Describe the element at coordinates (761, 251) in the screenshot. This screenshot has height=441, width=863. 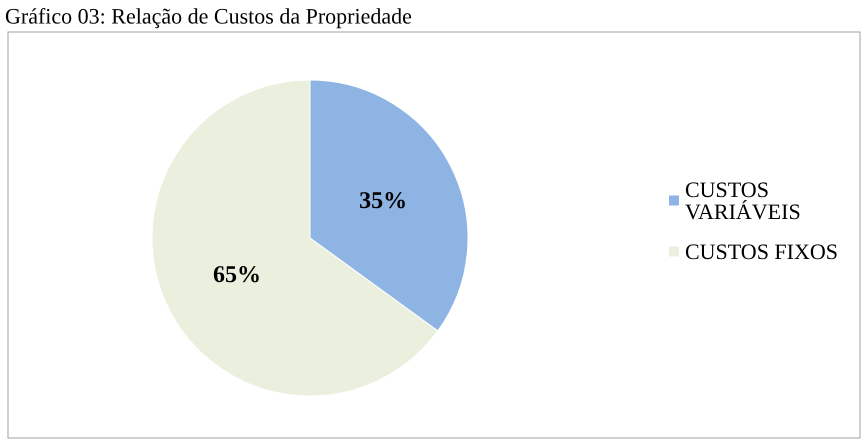
I see `legend-label: CUSTOS FIXOS` at that location.